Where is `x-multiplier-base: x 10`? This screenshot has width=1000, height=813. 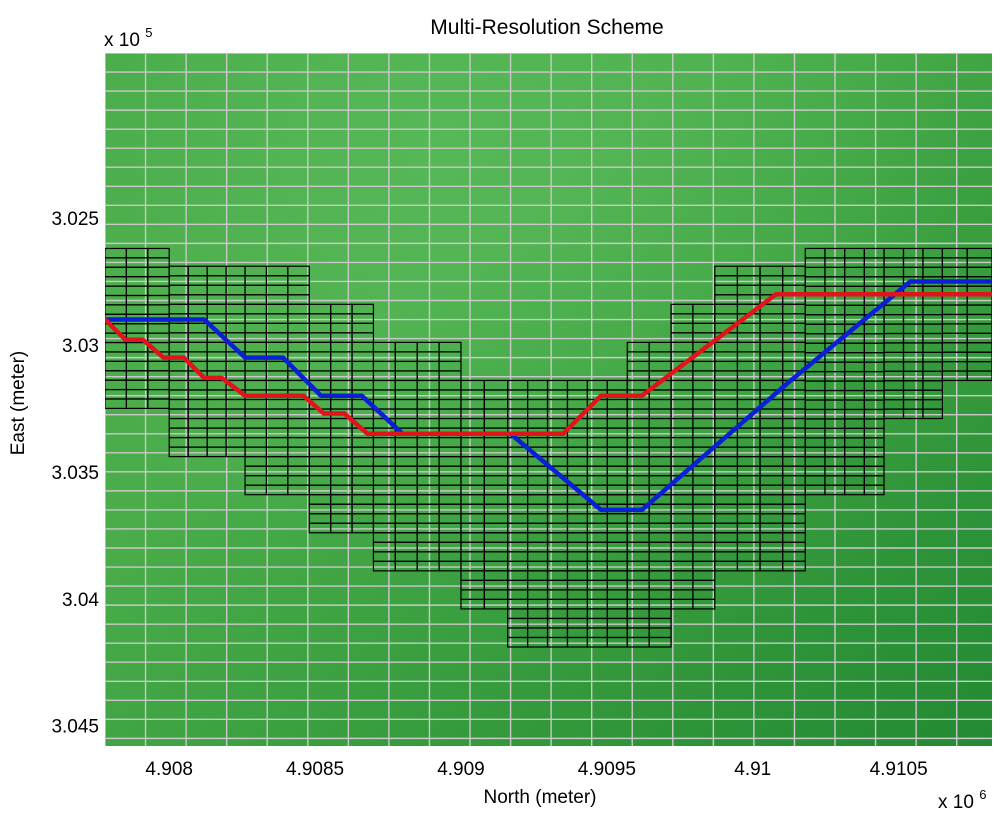 x-multiplier-base: x 10 is located at coordinates (956, 802).